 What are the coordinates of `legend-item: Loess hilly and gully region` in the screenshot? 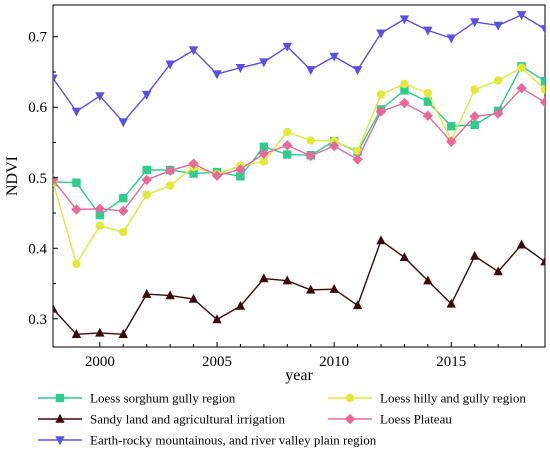 It's located at (427, 398).